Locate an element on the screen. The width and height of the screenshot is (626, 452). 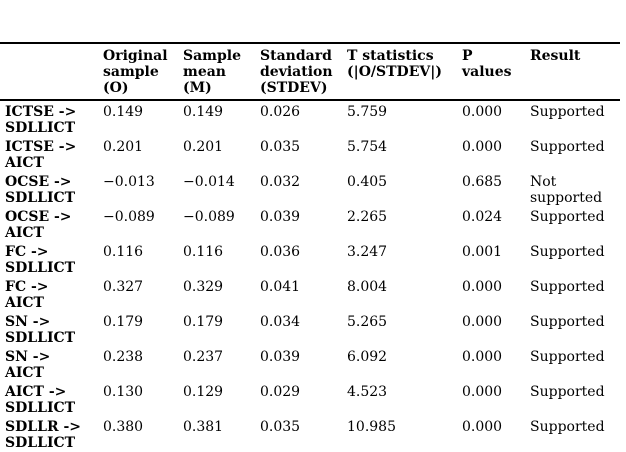
cell-t-statistic: 5.265 is located at coordinates (367, 322).